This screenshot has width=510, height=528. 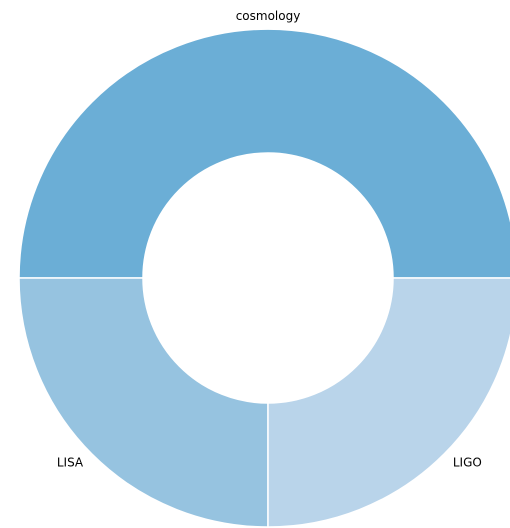 I want to click on slice-label: LISA, so click(x=70, y=462).